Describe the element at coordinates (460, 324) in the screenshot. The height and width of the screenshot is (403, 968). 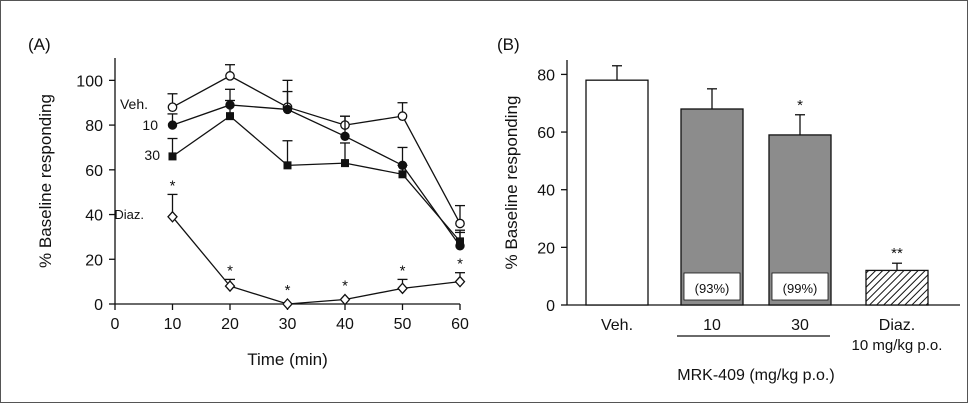
I see `x-tick-label-a: 60` at that location.